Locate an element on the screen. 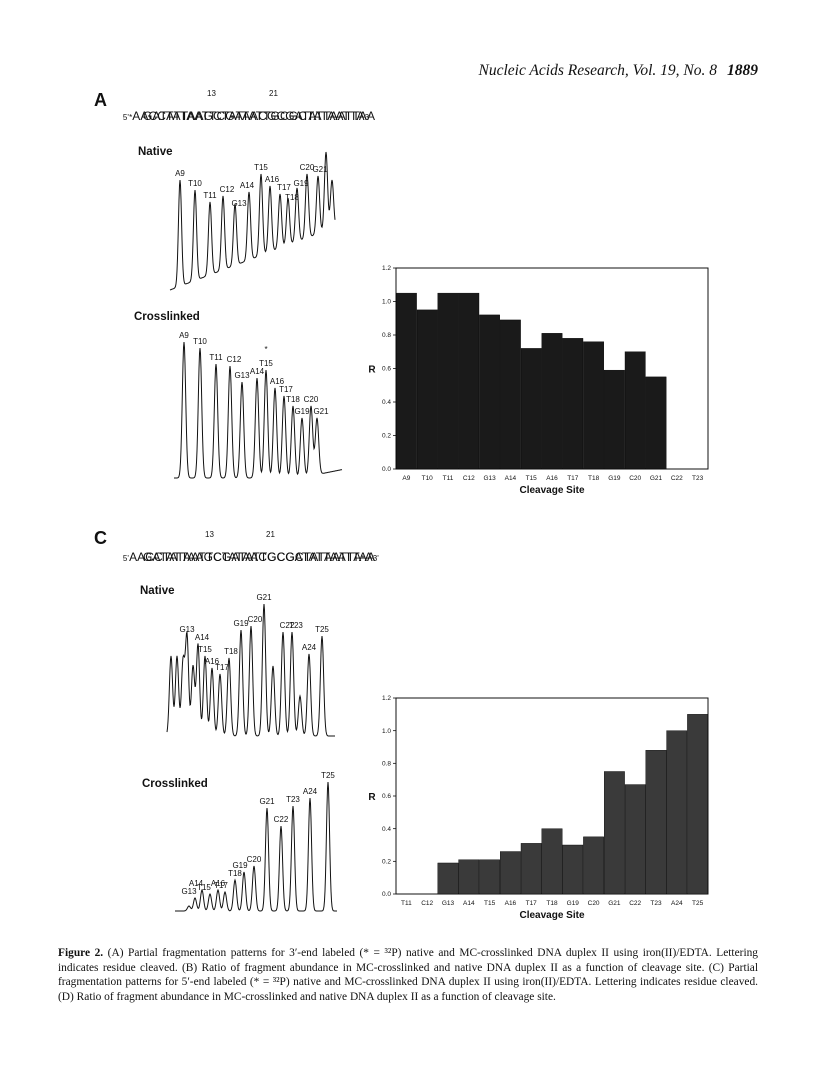 This screenshot has height=1088, width=816. panel-a-native-label: Native is located at coordinates (155, 152).